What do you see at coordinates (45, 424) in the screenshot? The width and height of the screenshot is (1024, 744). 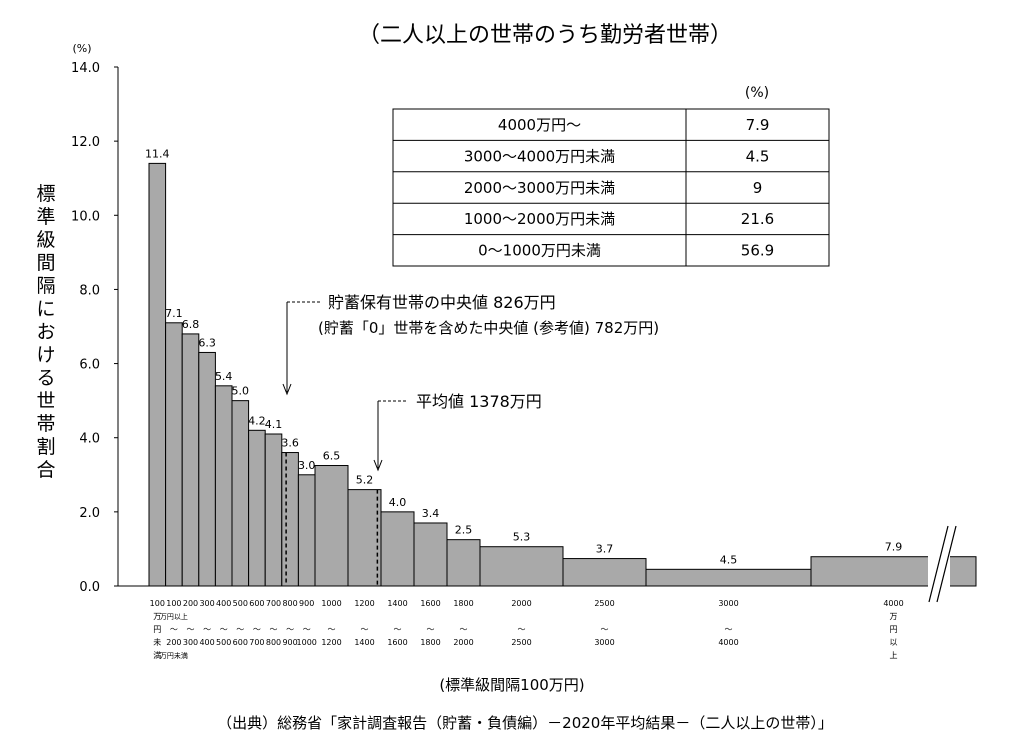 I see `y-label-char: 帯` at bounding box center [45, 424].